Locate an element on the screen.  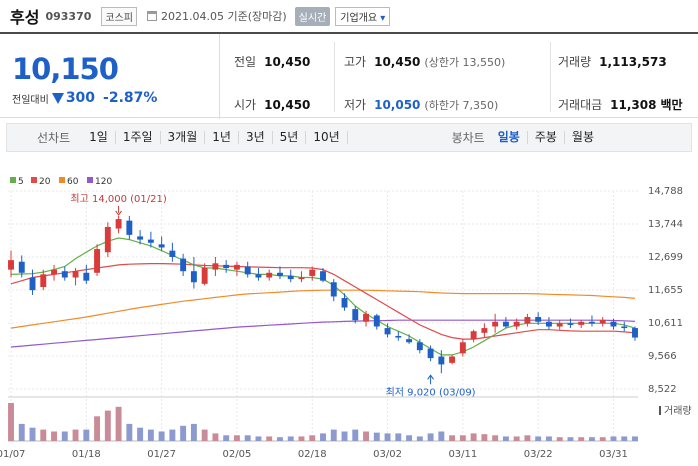
period-5y: 5년 is located at coordinates (290, 137).